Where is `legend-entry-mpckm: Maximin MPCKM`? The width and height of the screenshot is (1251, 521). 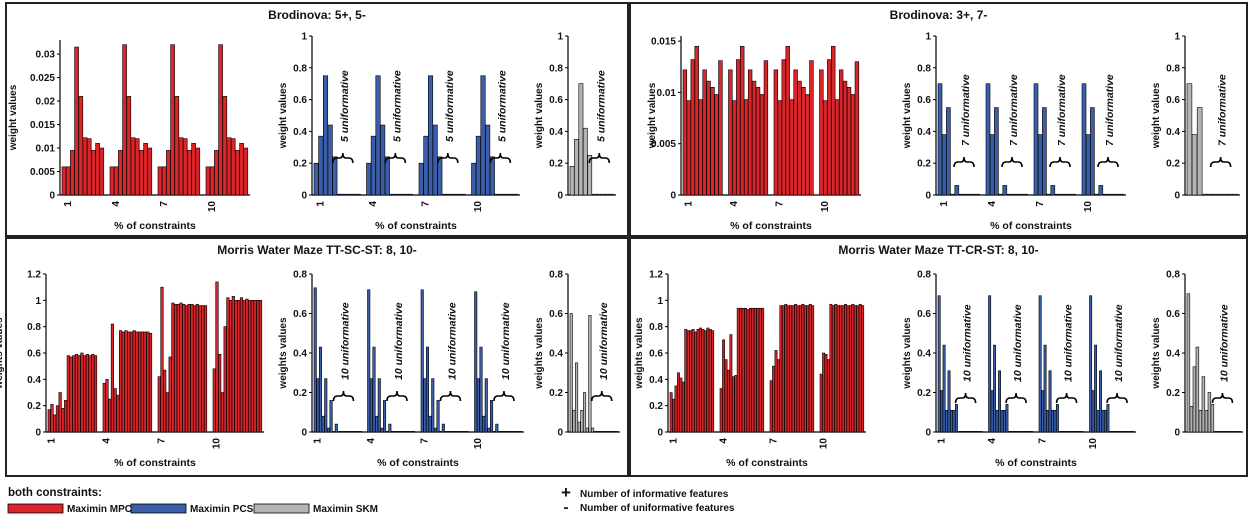 legend-entry-mpckm: Maximin MPCKM is located at coordinates (77, 509).